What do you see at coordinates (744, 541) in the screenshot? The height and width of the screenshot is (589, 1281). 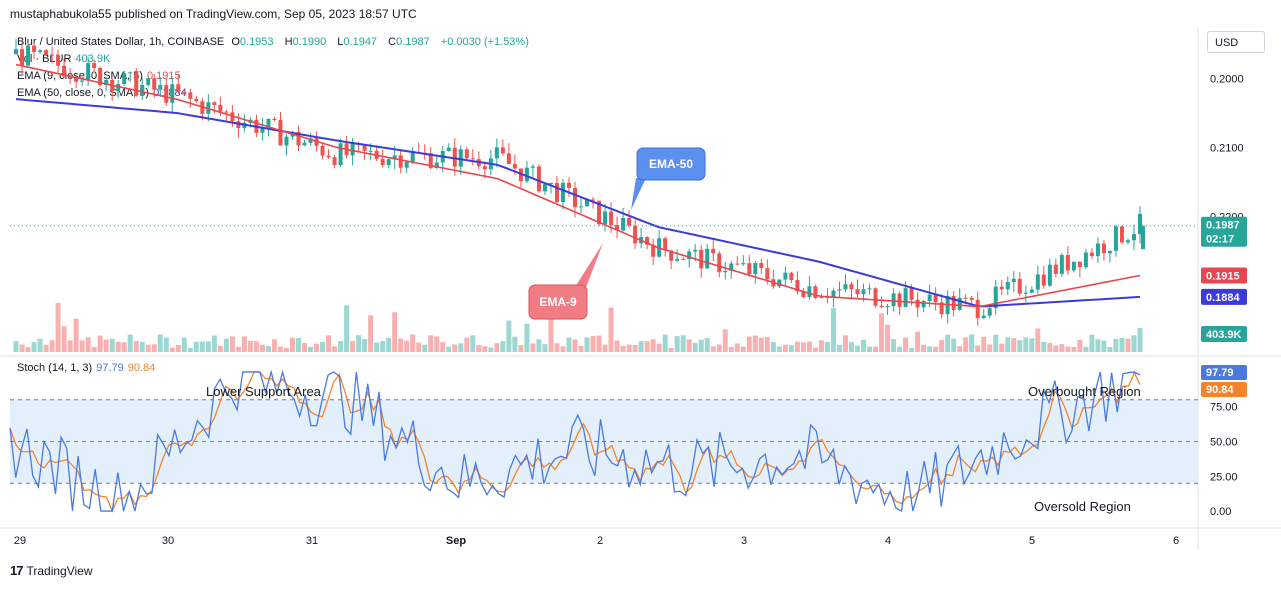 I see `time-axis-label: 3` at bounding box center [744, 541].